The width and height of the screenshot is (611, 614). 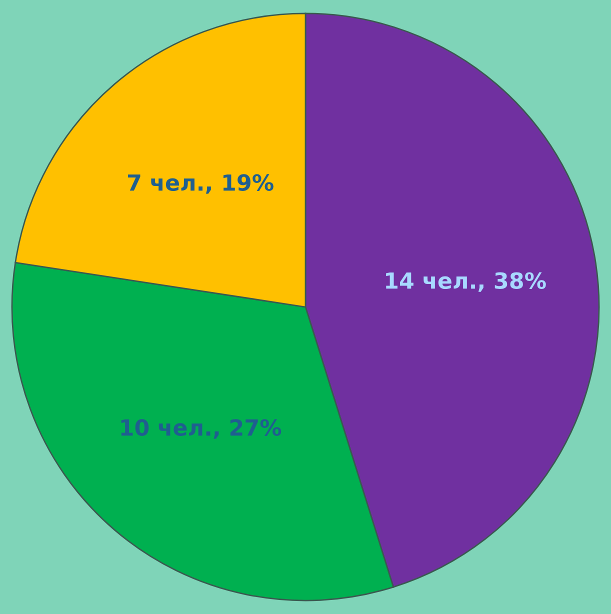 I want to click on data-label: 10 чел., 27%, so click(x=201, y=429).